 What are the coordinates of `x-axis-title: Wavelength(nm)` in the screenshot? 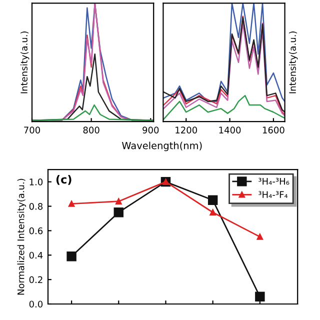 It's located at (162, 147).